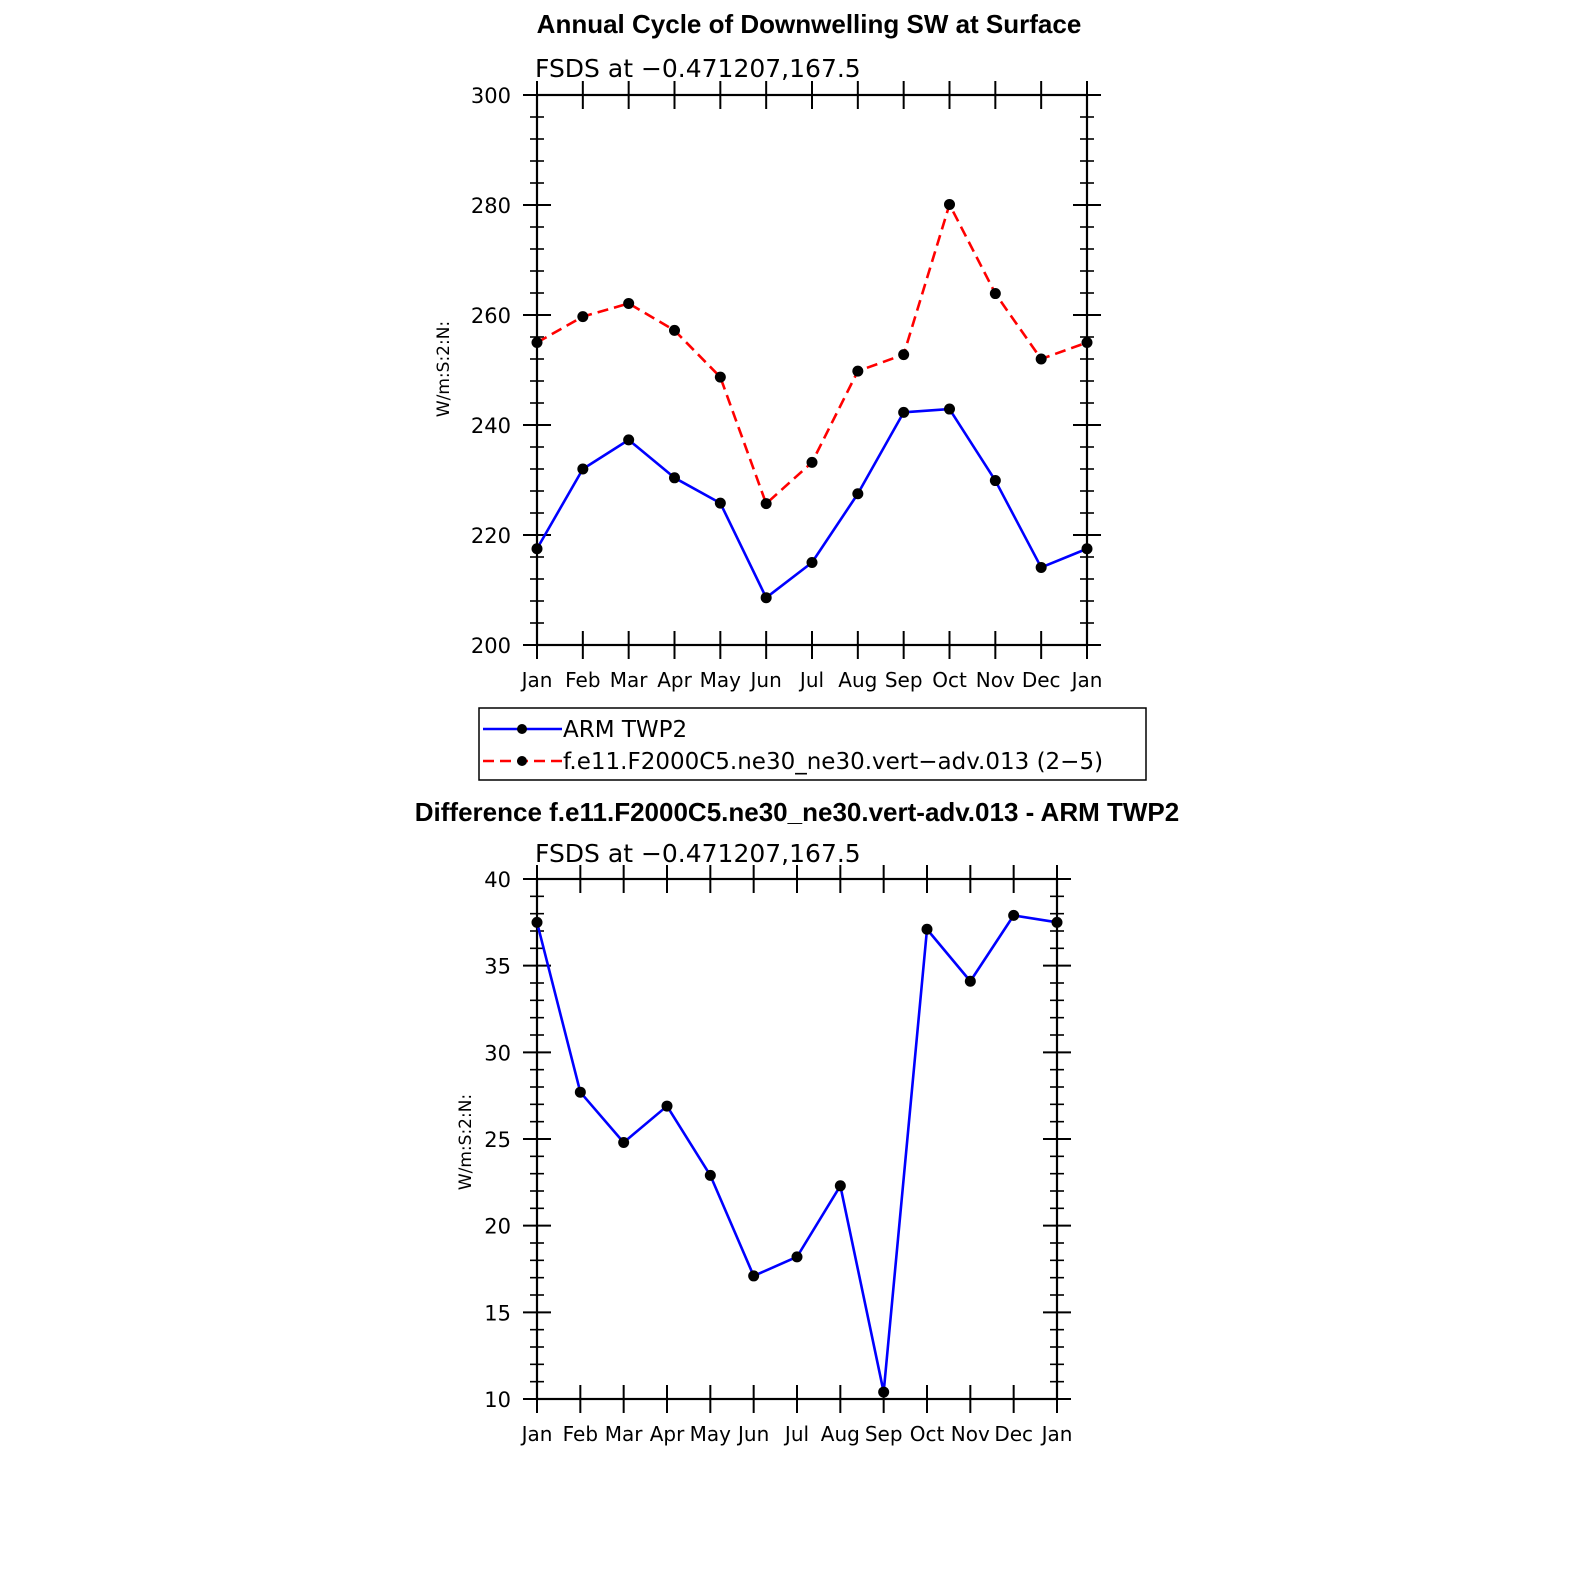 This screenshot has height=1575, width=1575. I want to click on y-tick-label: 280, so click(491, 206).